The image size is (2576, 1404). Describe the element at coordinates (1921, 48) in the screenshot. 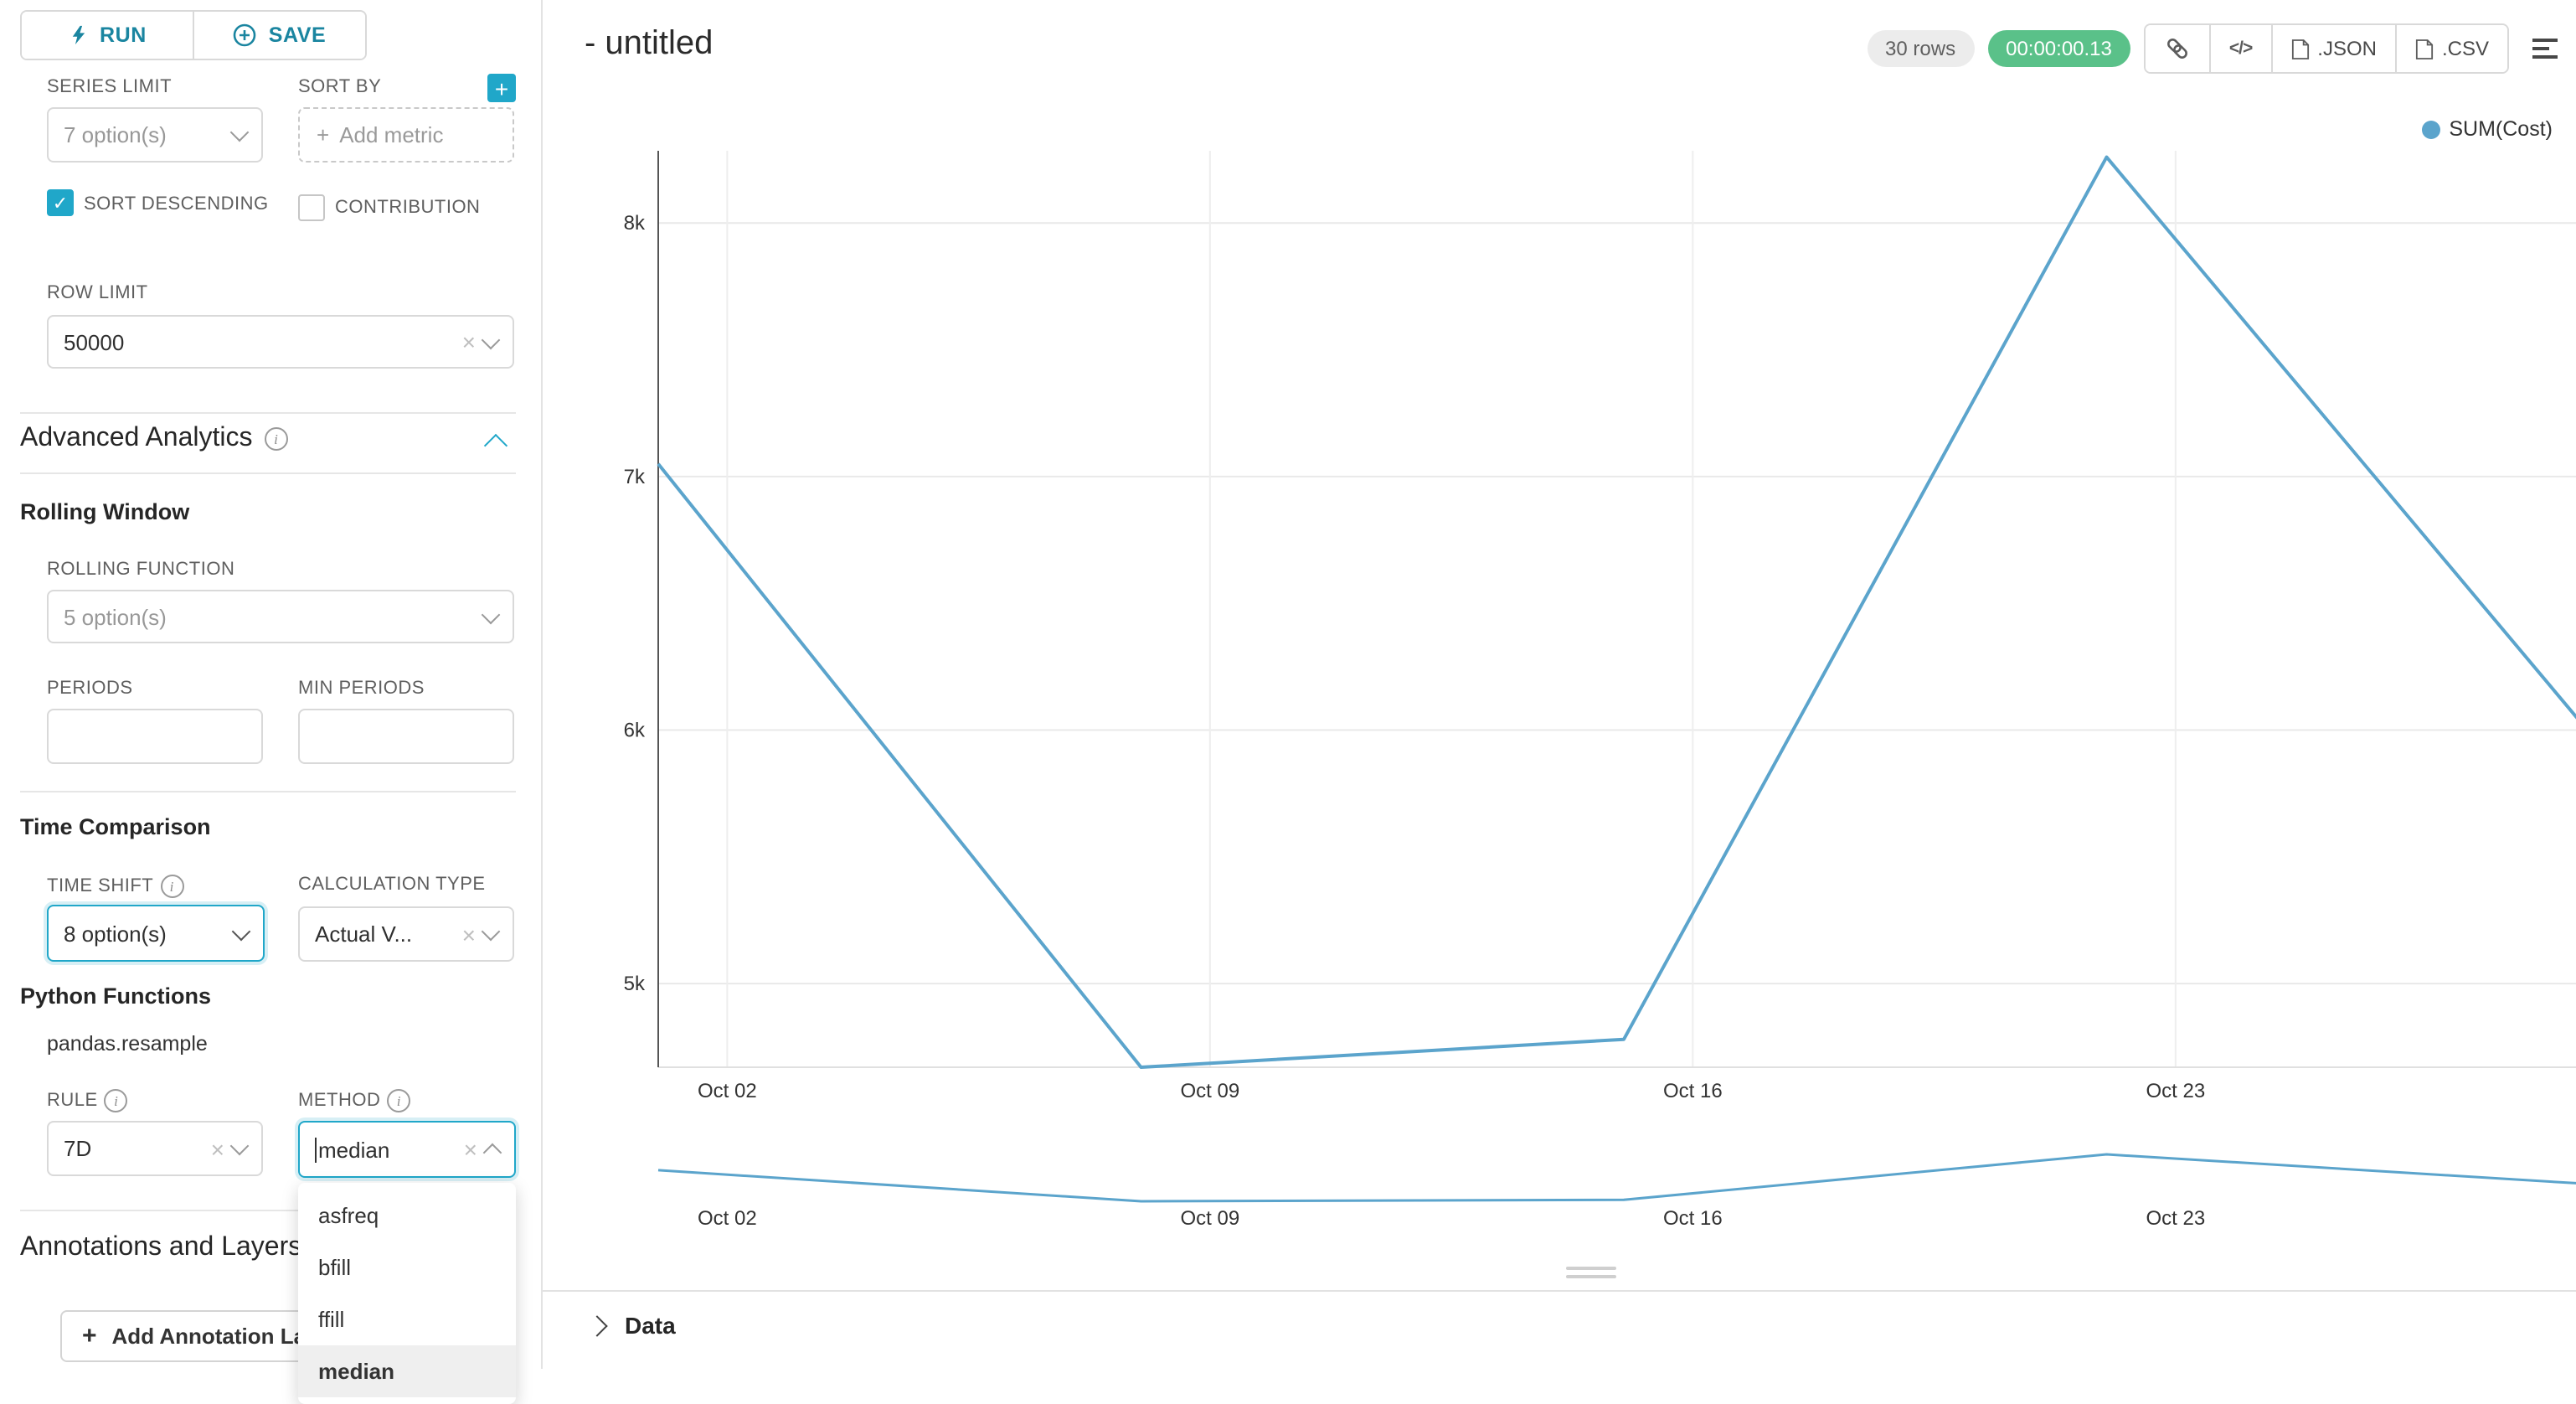

I see `row-count-badge: 30 rows` at that location.